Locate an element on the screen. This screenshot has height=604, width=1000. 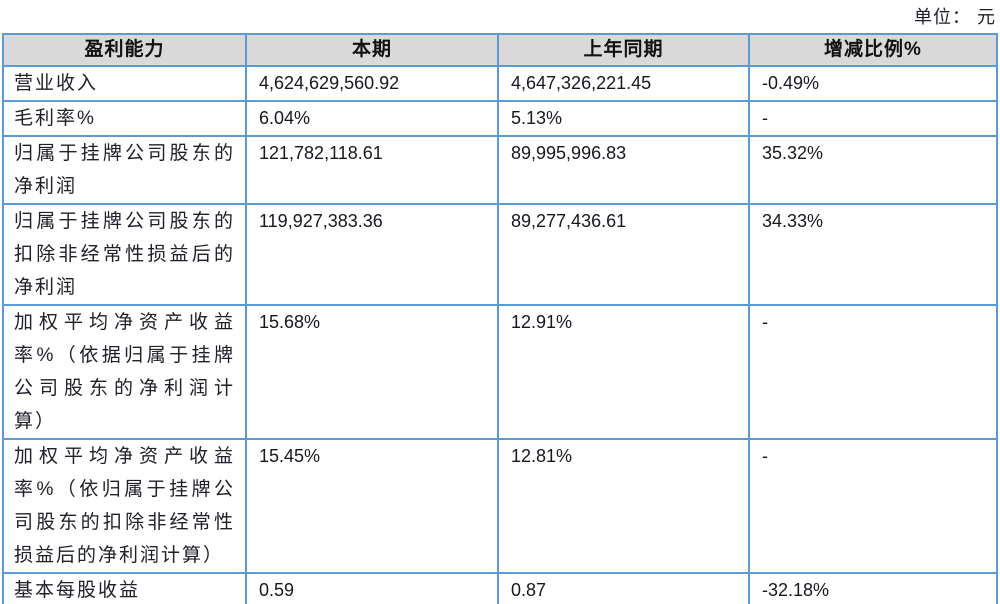
cell-prior: 12.91% is located at coordinates (623, 372).